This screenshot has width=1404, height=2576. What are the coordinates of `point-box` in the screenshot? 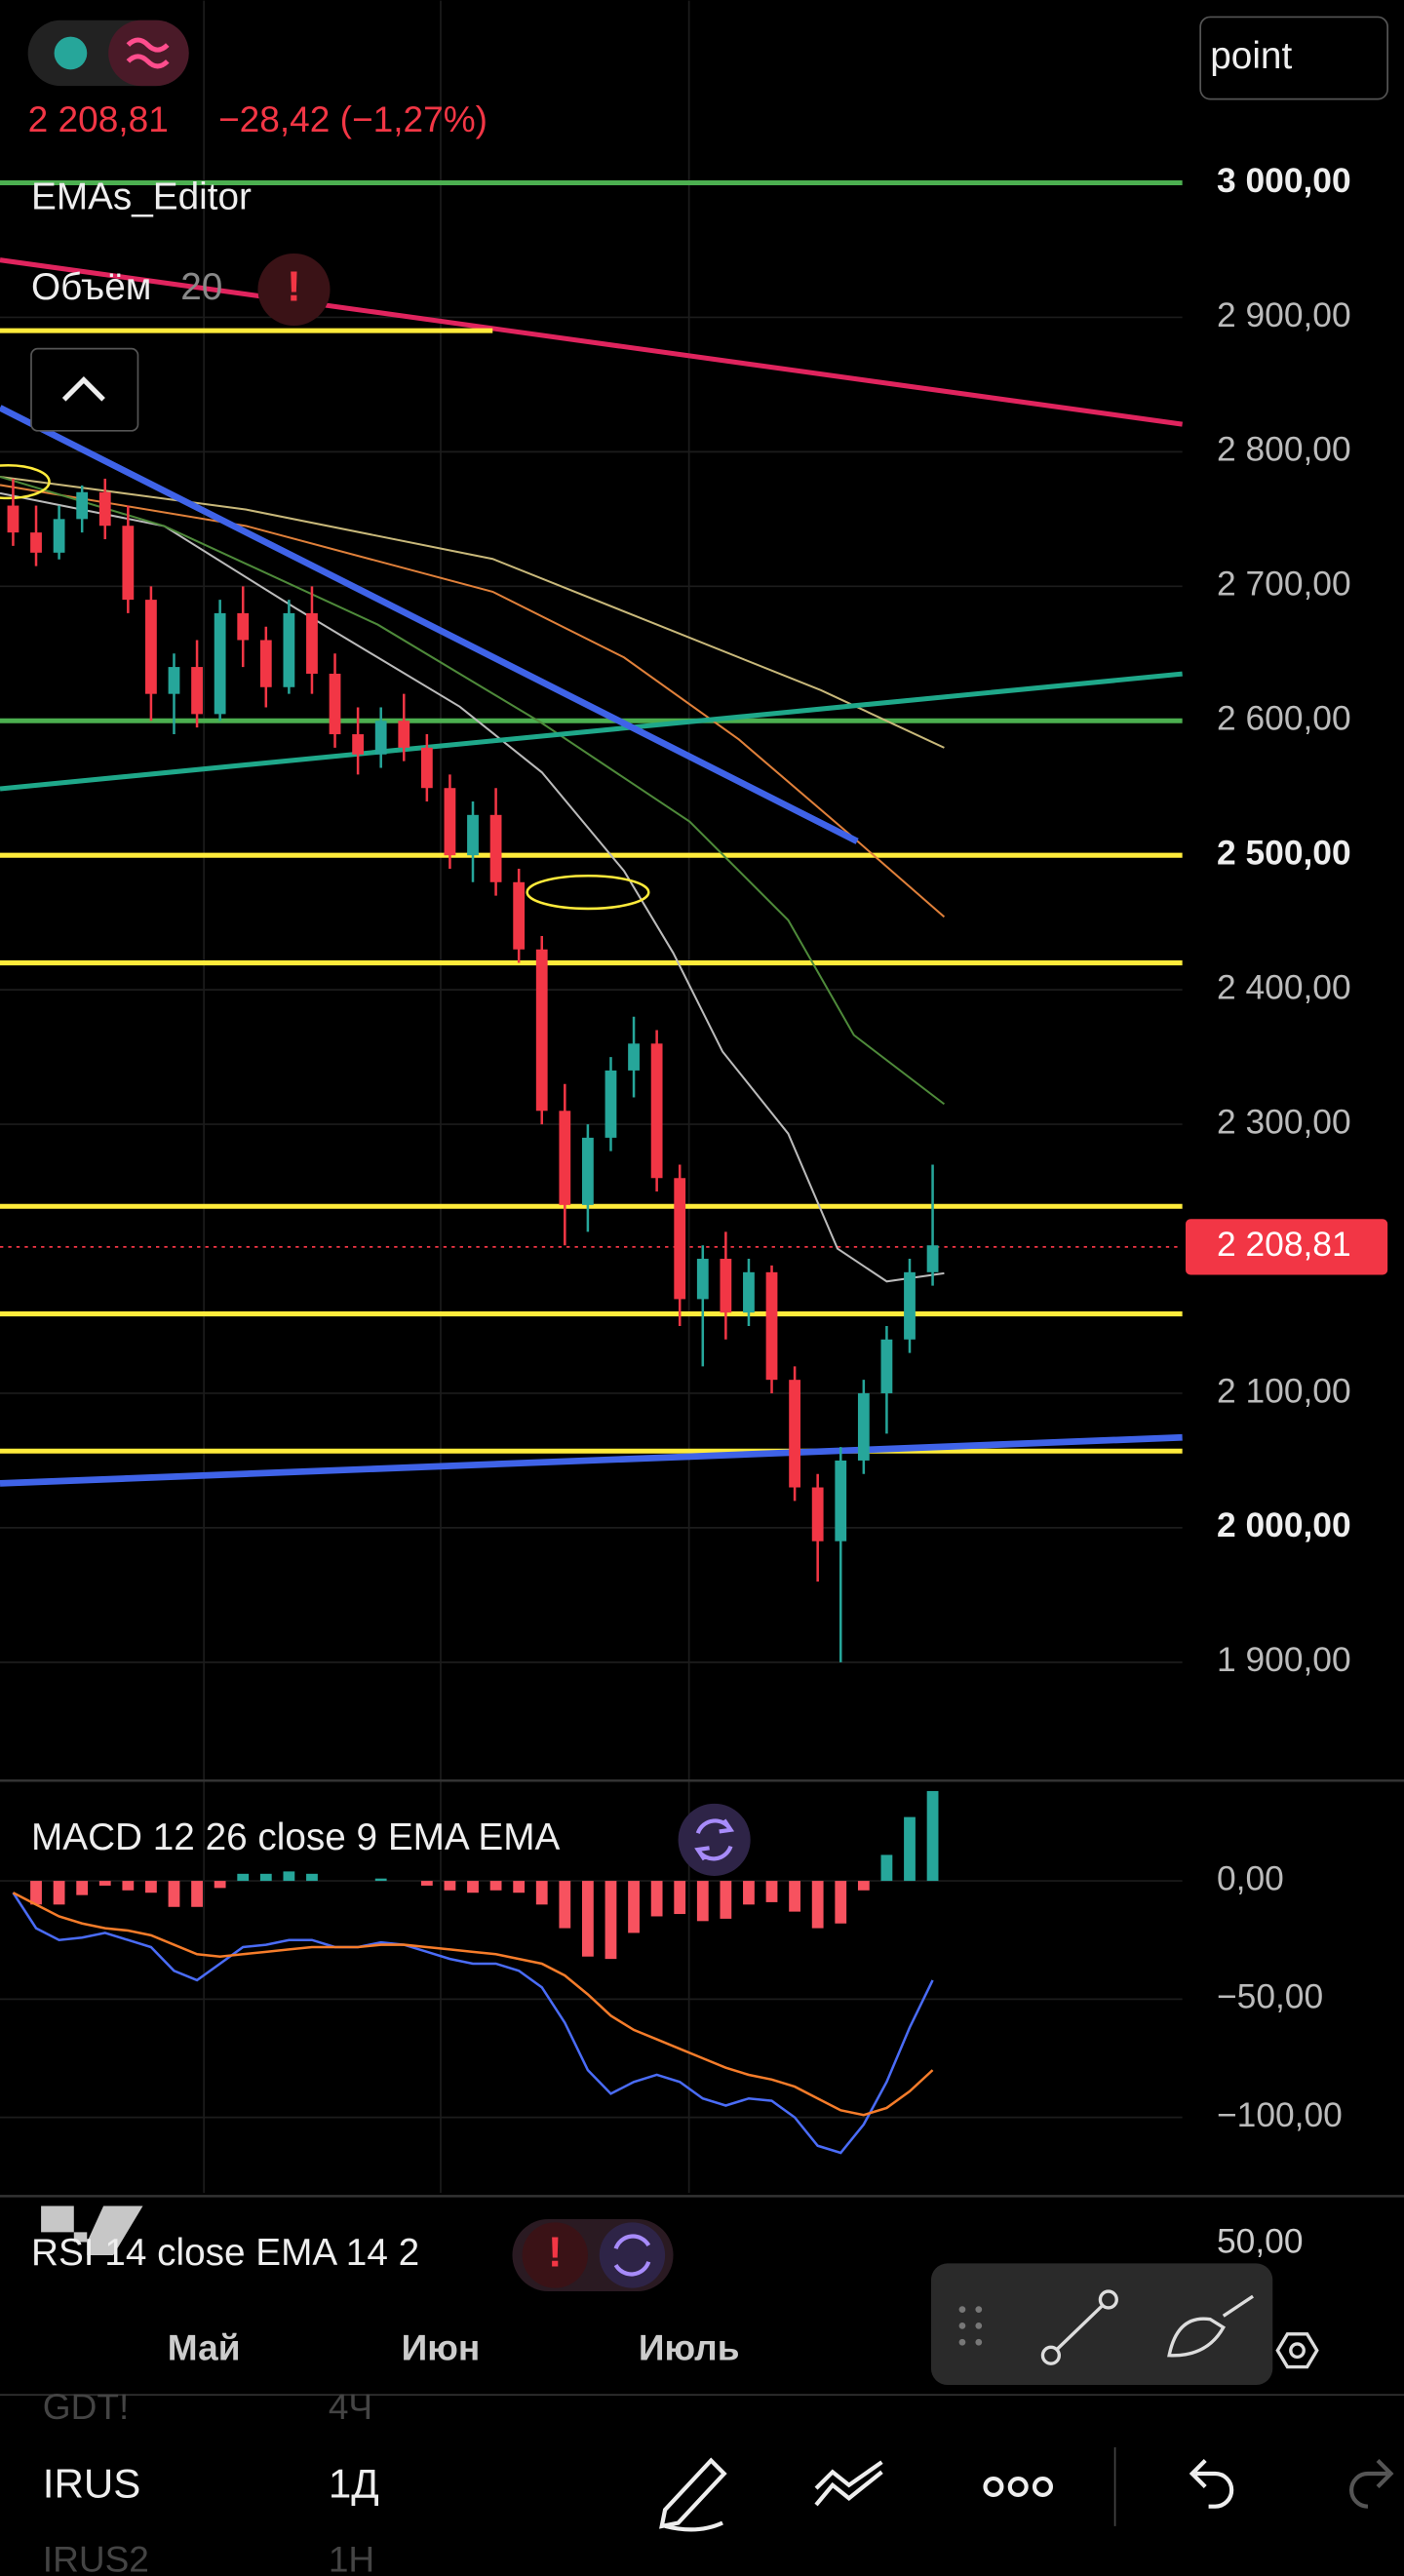 It's located at (1293, 58).